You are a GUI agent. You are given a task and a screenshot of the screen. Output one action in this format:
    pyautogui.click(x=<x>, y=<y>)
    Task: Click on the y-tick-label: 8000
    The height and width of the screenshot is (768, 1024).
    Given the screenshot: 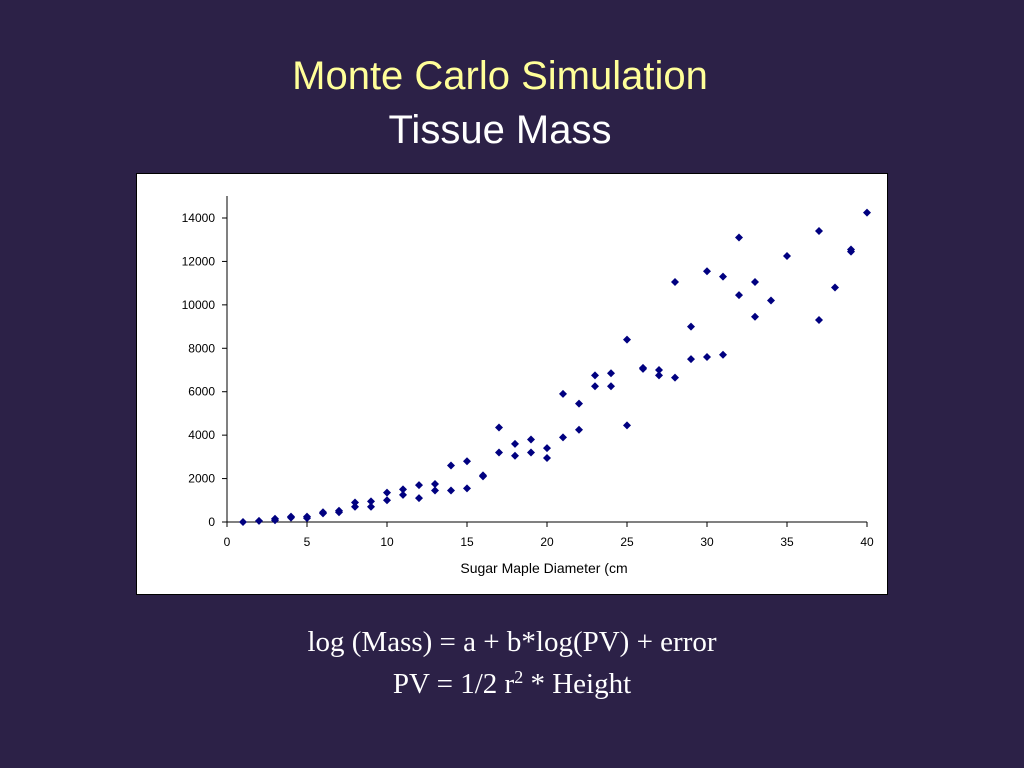 What is the action you would take?
    pyautogui.click(x=201, y=348)
    